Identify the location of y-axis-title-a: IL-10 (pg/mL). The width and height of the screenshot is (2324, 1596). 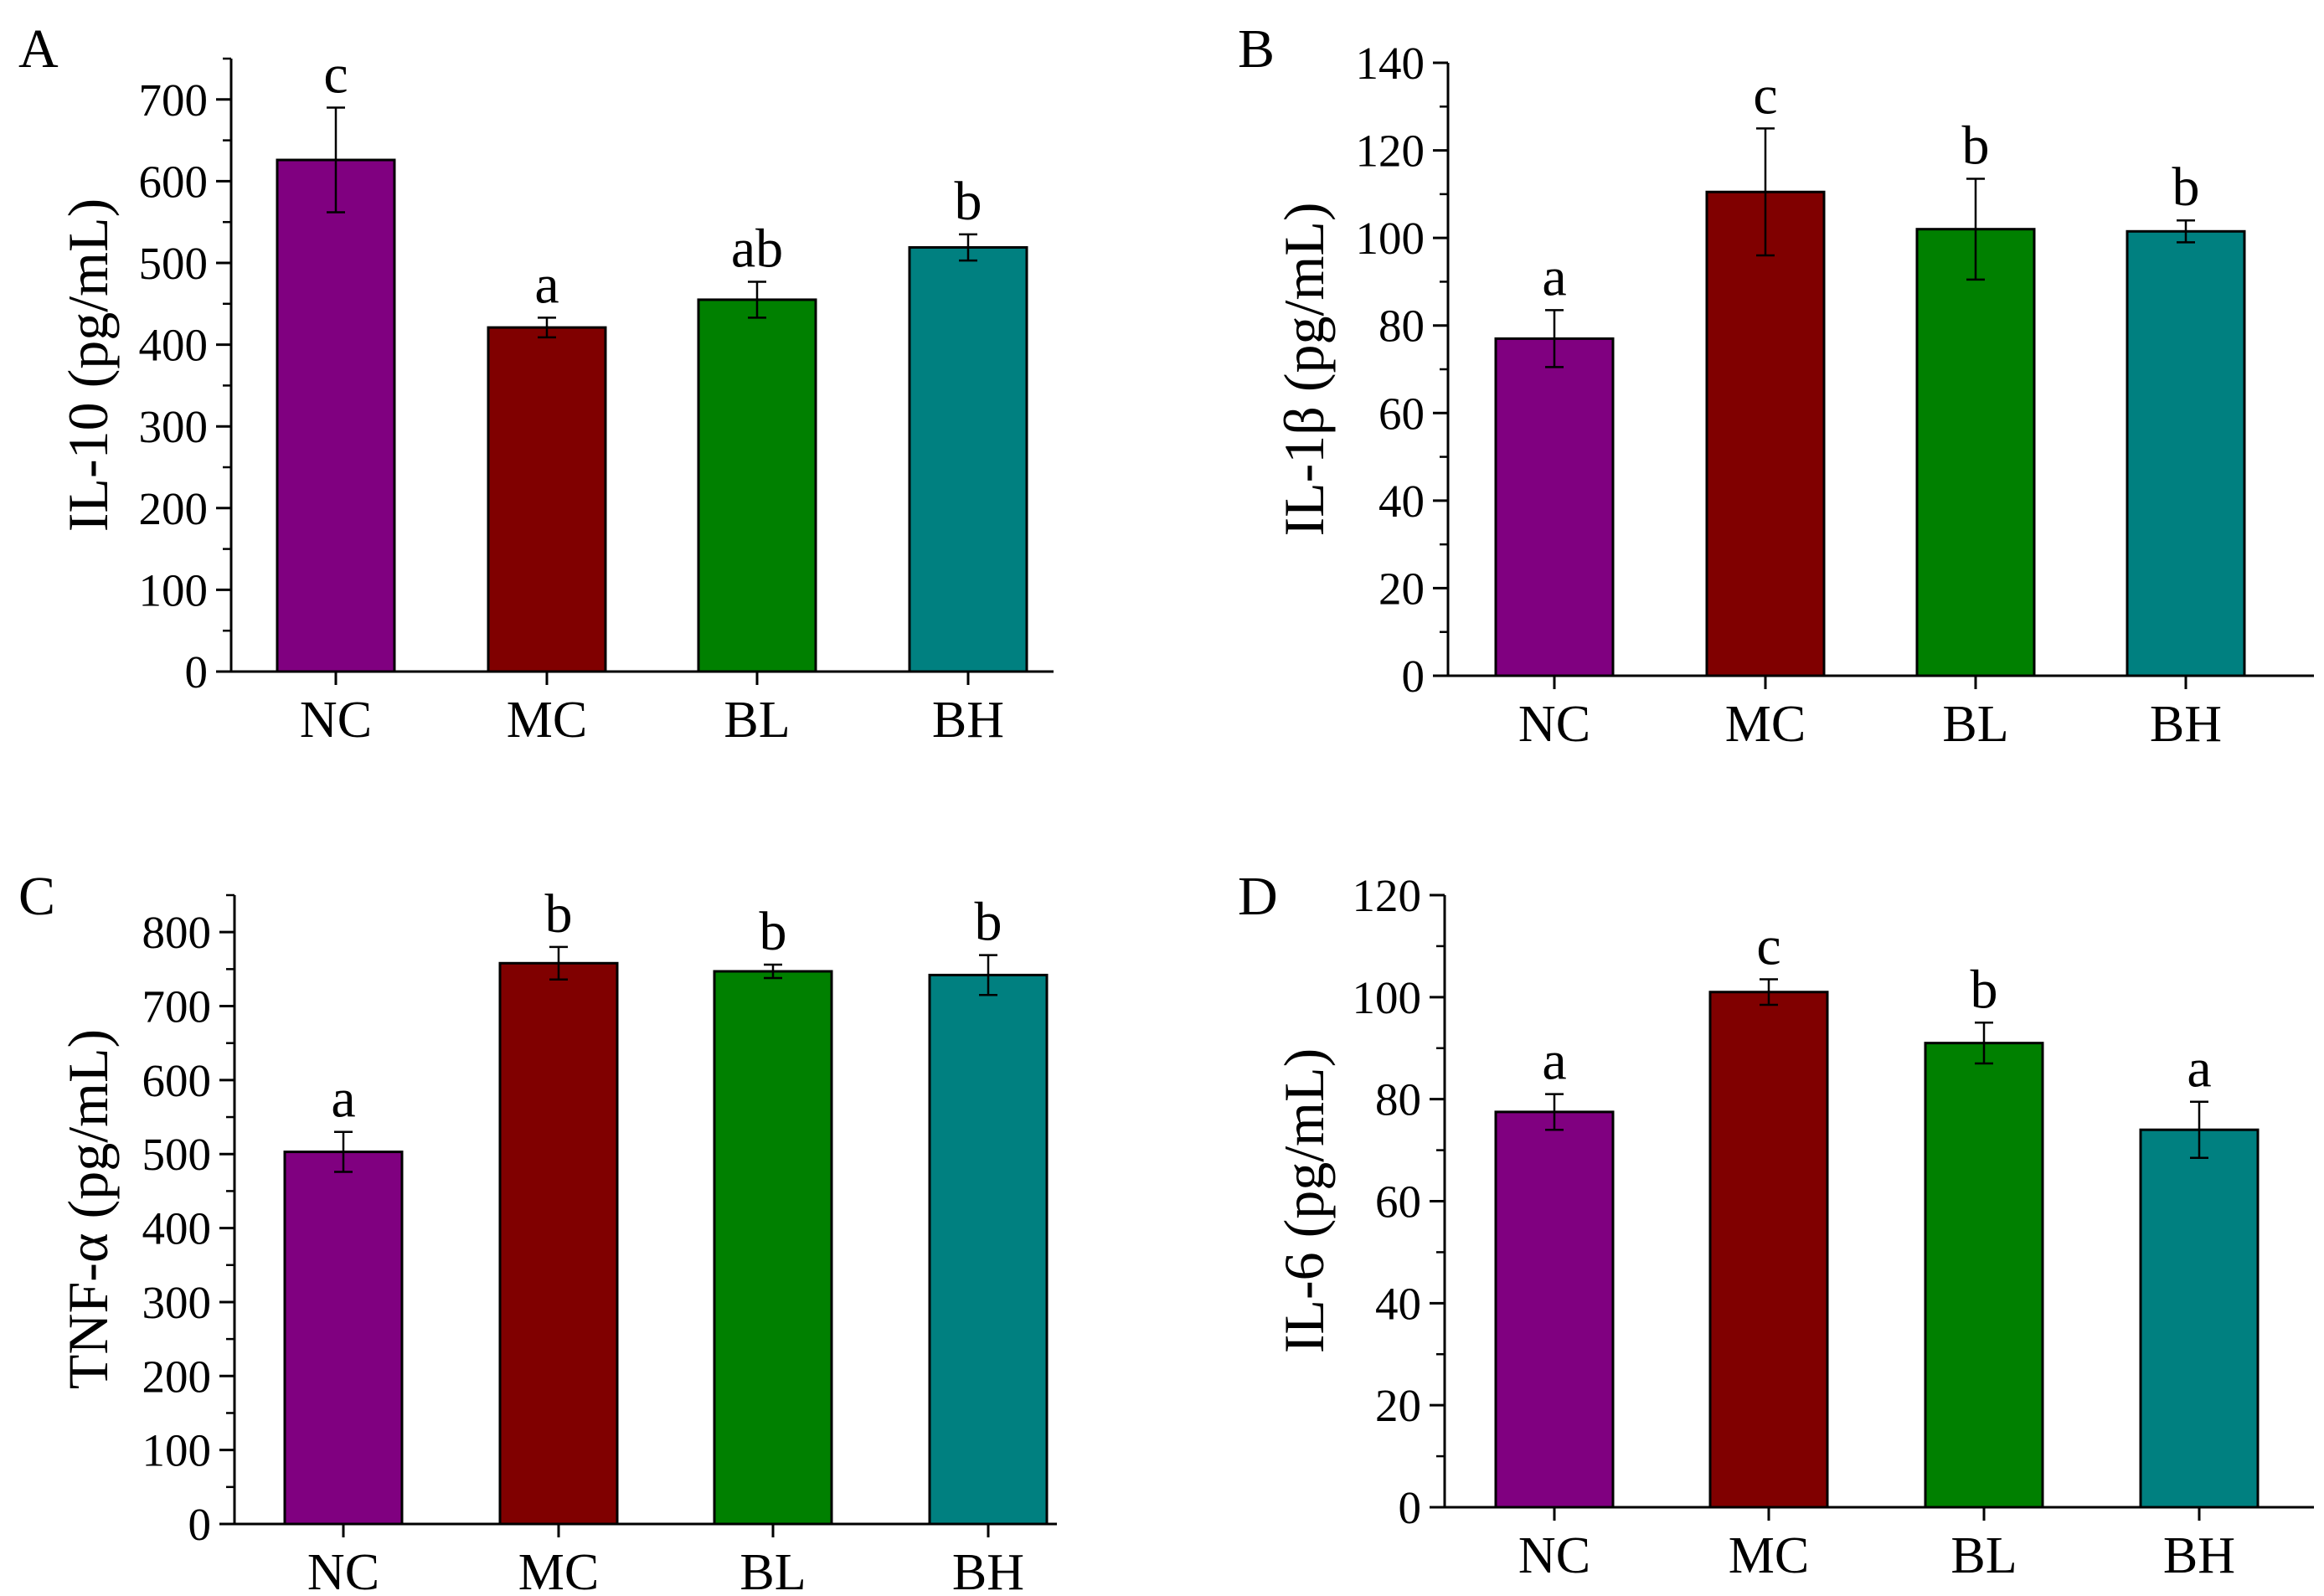
(88, 365).